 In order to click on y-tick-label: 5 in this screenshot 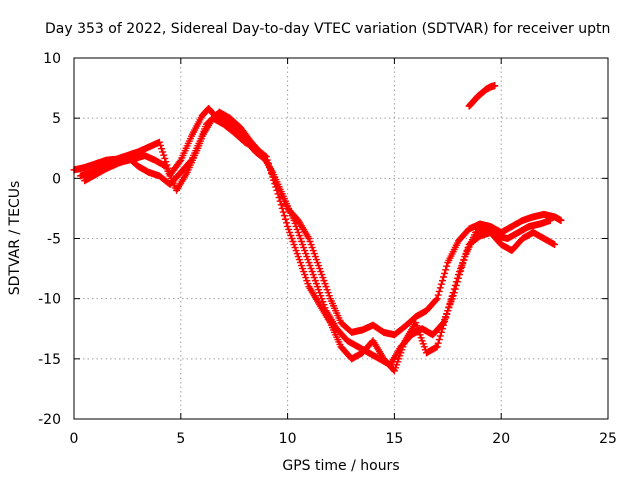, I will do `click(56, 119)`.